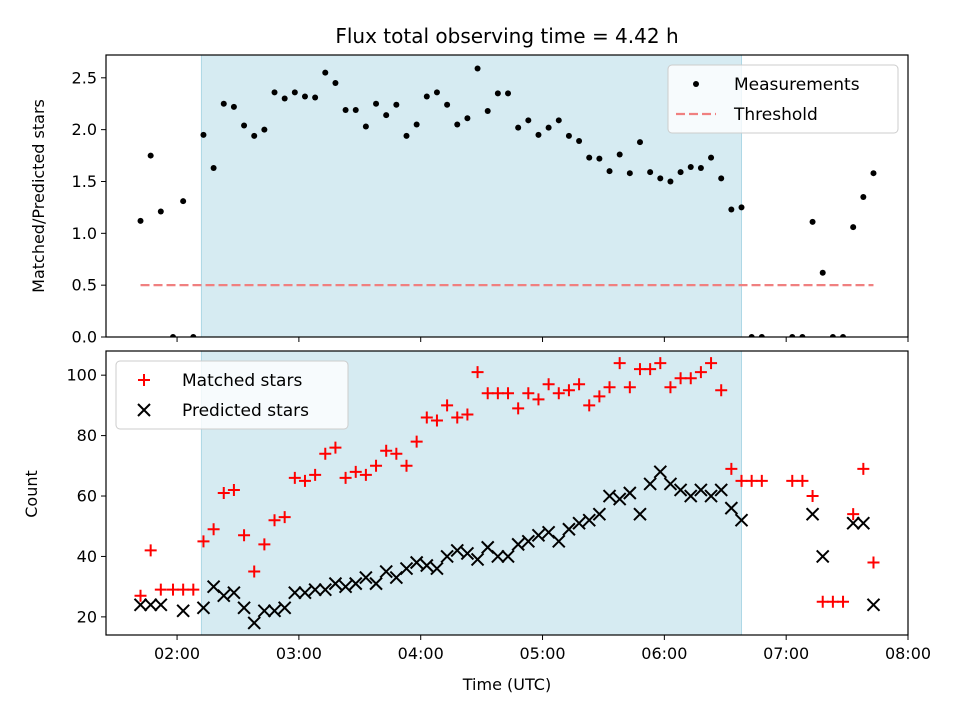 The image size is (960, 720). What do you see at coordinates (783, 99) in the screenshot?
I see `legend: Measurements Threshold` at bounding box center [783, 99].